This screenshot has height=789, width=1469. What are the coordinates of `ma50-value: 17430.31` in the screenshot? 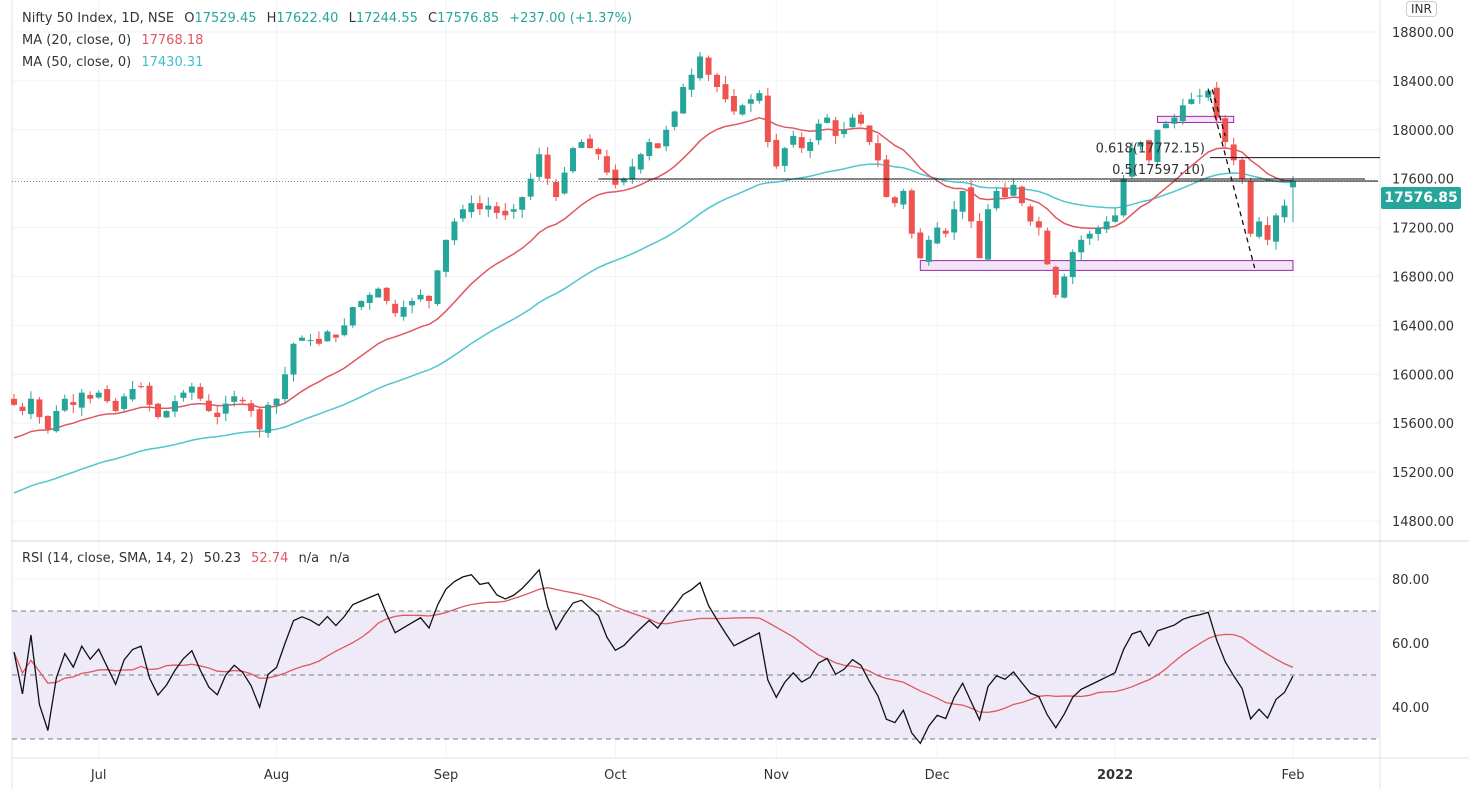 It's located at (172, 62).